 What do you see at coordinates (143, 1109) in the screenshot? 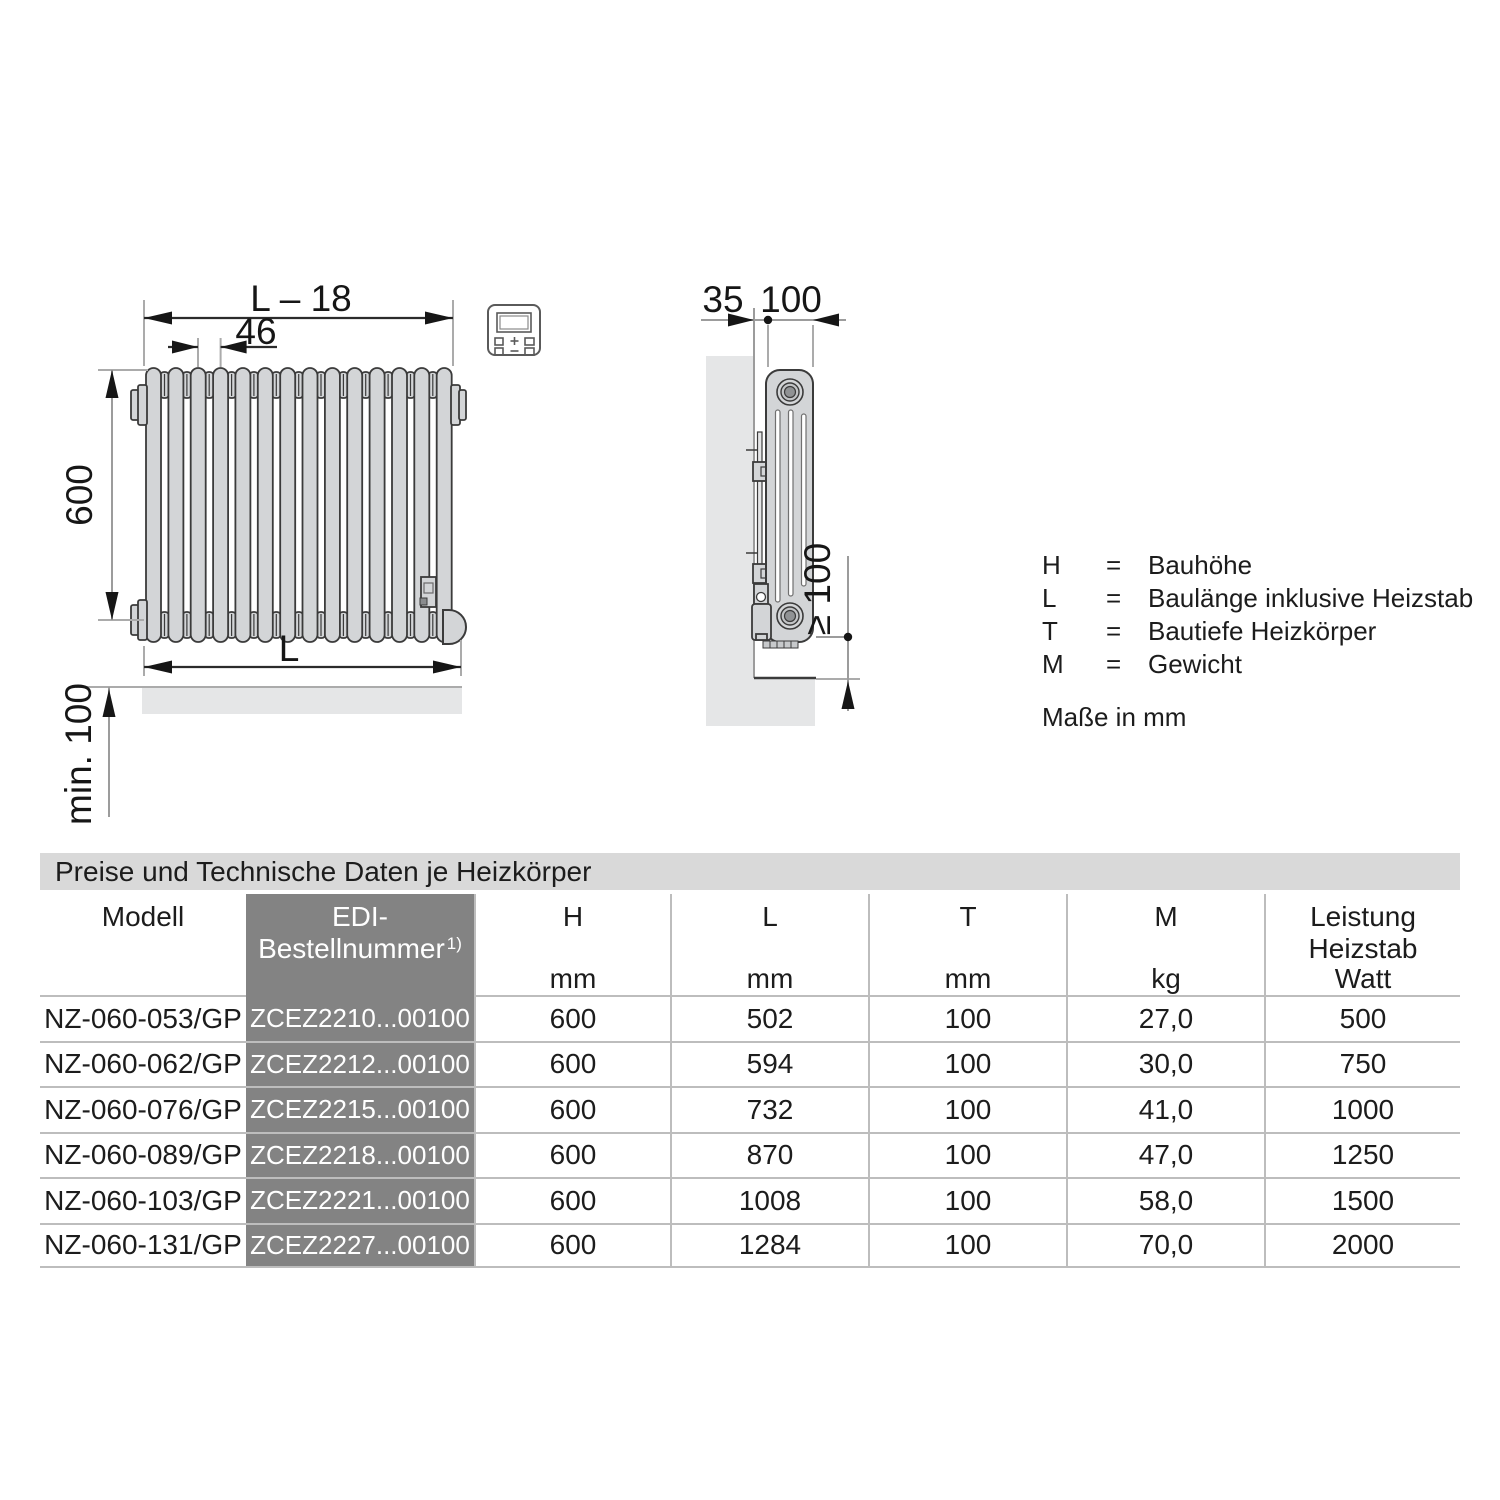
I see `cell-modell: NZ-060-076/GP` at bounding box center [143, 1109].